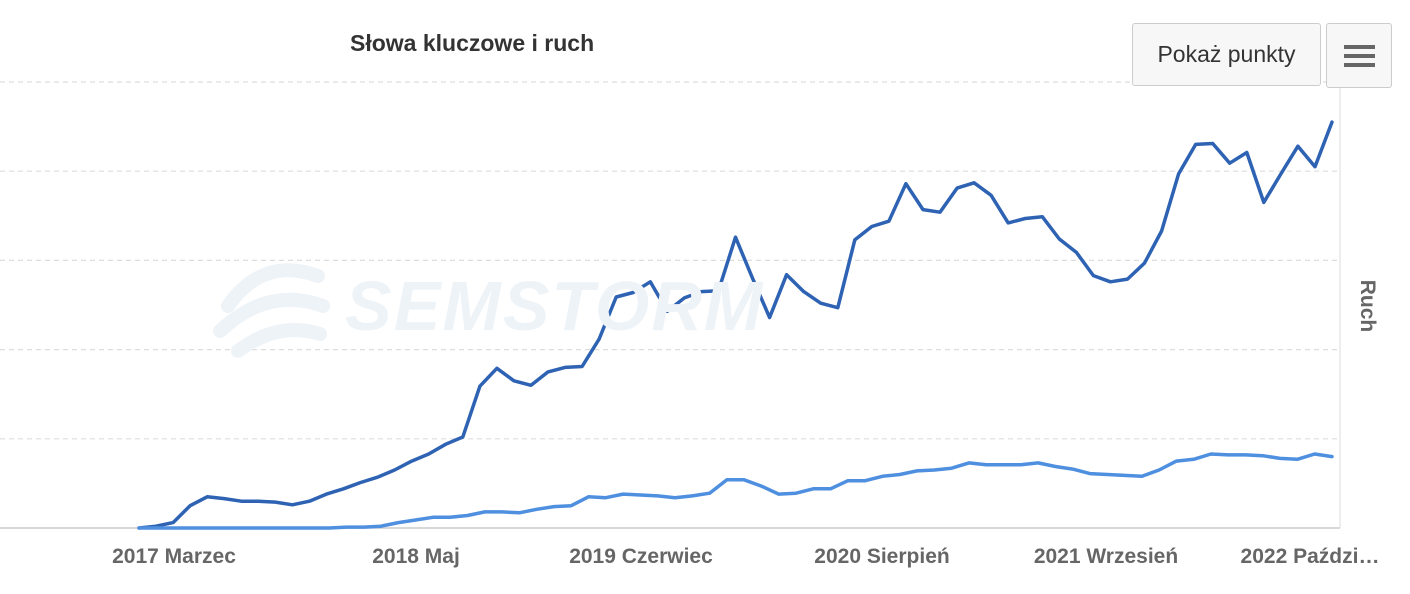  What do you see at coordinates (1367, 306) in the screenshot?
I see `y-axis-title: Ruch` at bounding box center [1367, 306].